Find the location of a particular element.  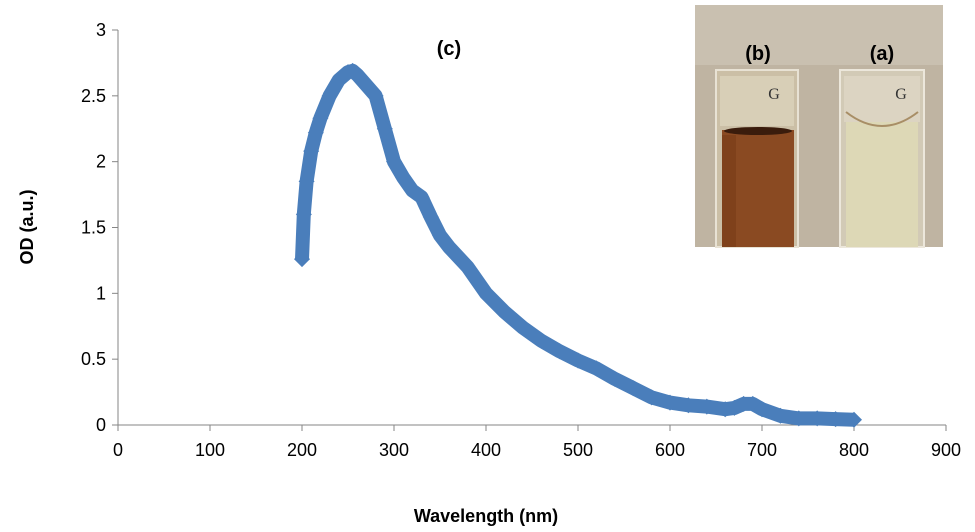

cuvette-a-meniscus is located at coordinates (882, 119).